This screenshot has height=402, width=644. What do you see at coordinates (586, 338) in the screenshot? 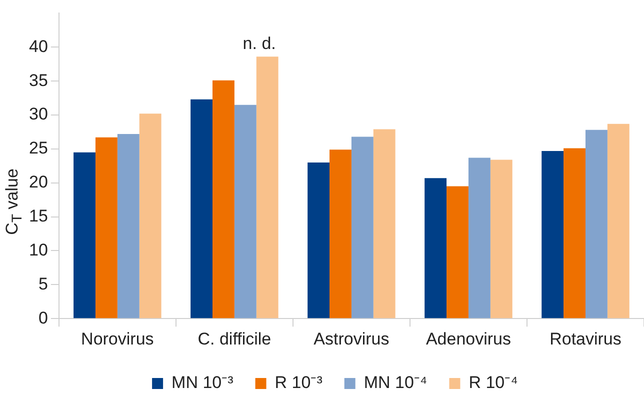
I see `x-tick-label: Rotavirus` at bounding box center [586, 338].